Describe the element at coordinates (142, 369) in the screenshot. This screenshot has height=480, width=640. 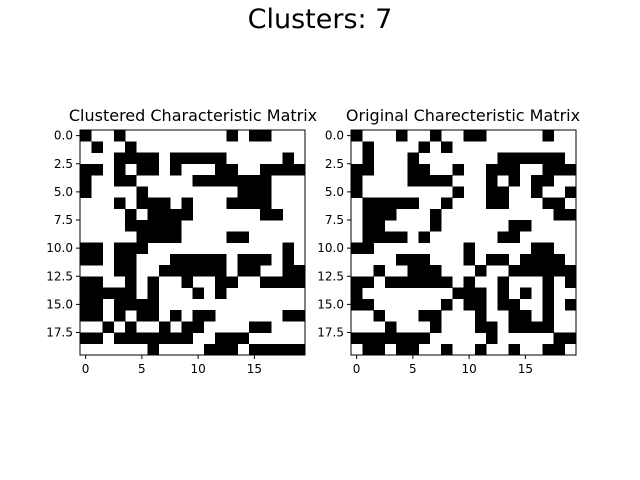
I see `clustered-x-tick-label: 5` at that location.